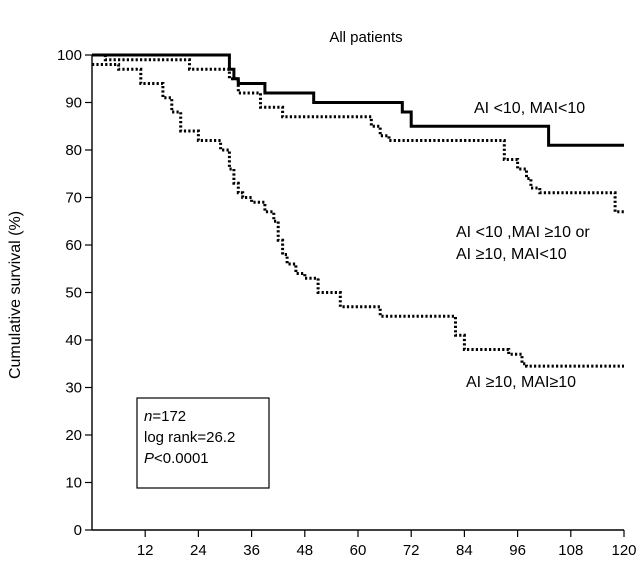 Image resolution: width=636 pixels, height=566 pixels. I want to click on y-tick-label: 70, so click(73, 198).